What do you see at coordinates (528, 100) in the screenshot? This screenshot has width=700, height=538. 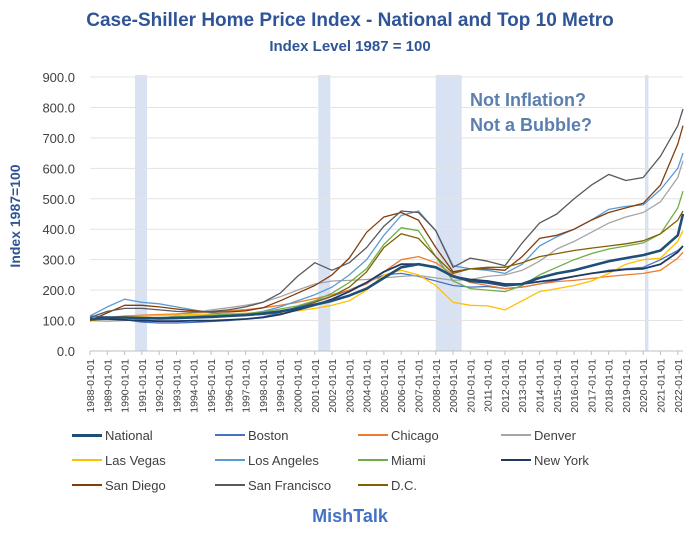 I see `annotation-line-1: Not Inflation?` at bounding box center [528, 100].